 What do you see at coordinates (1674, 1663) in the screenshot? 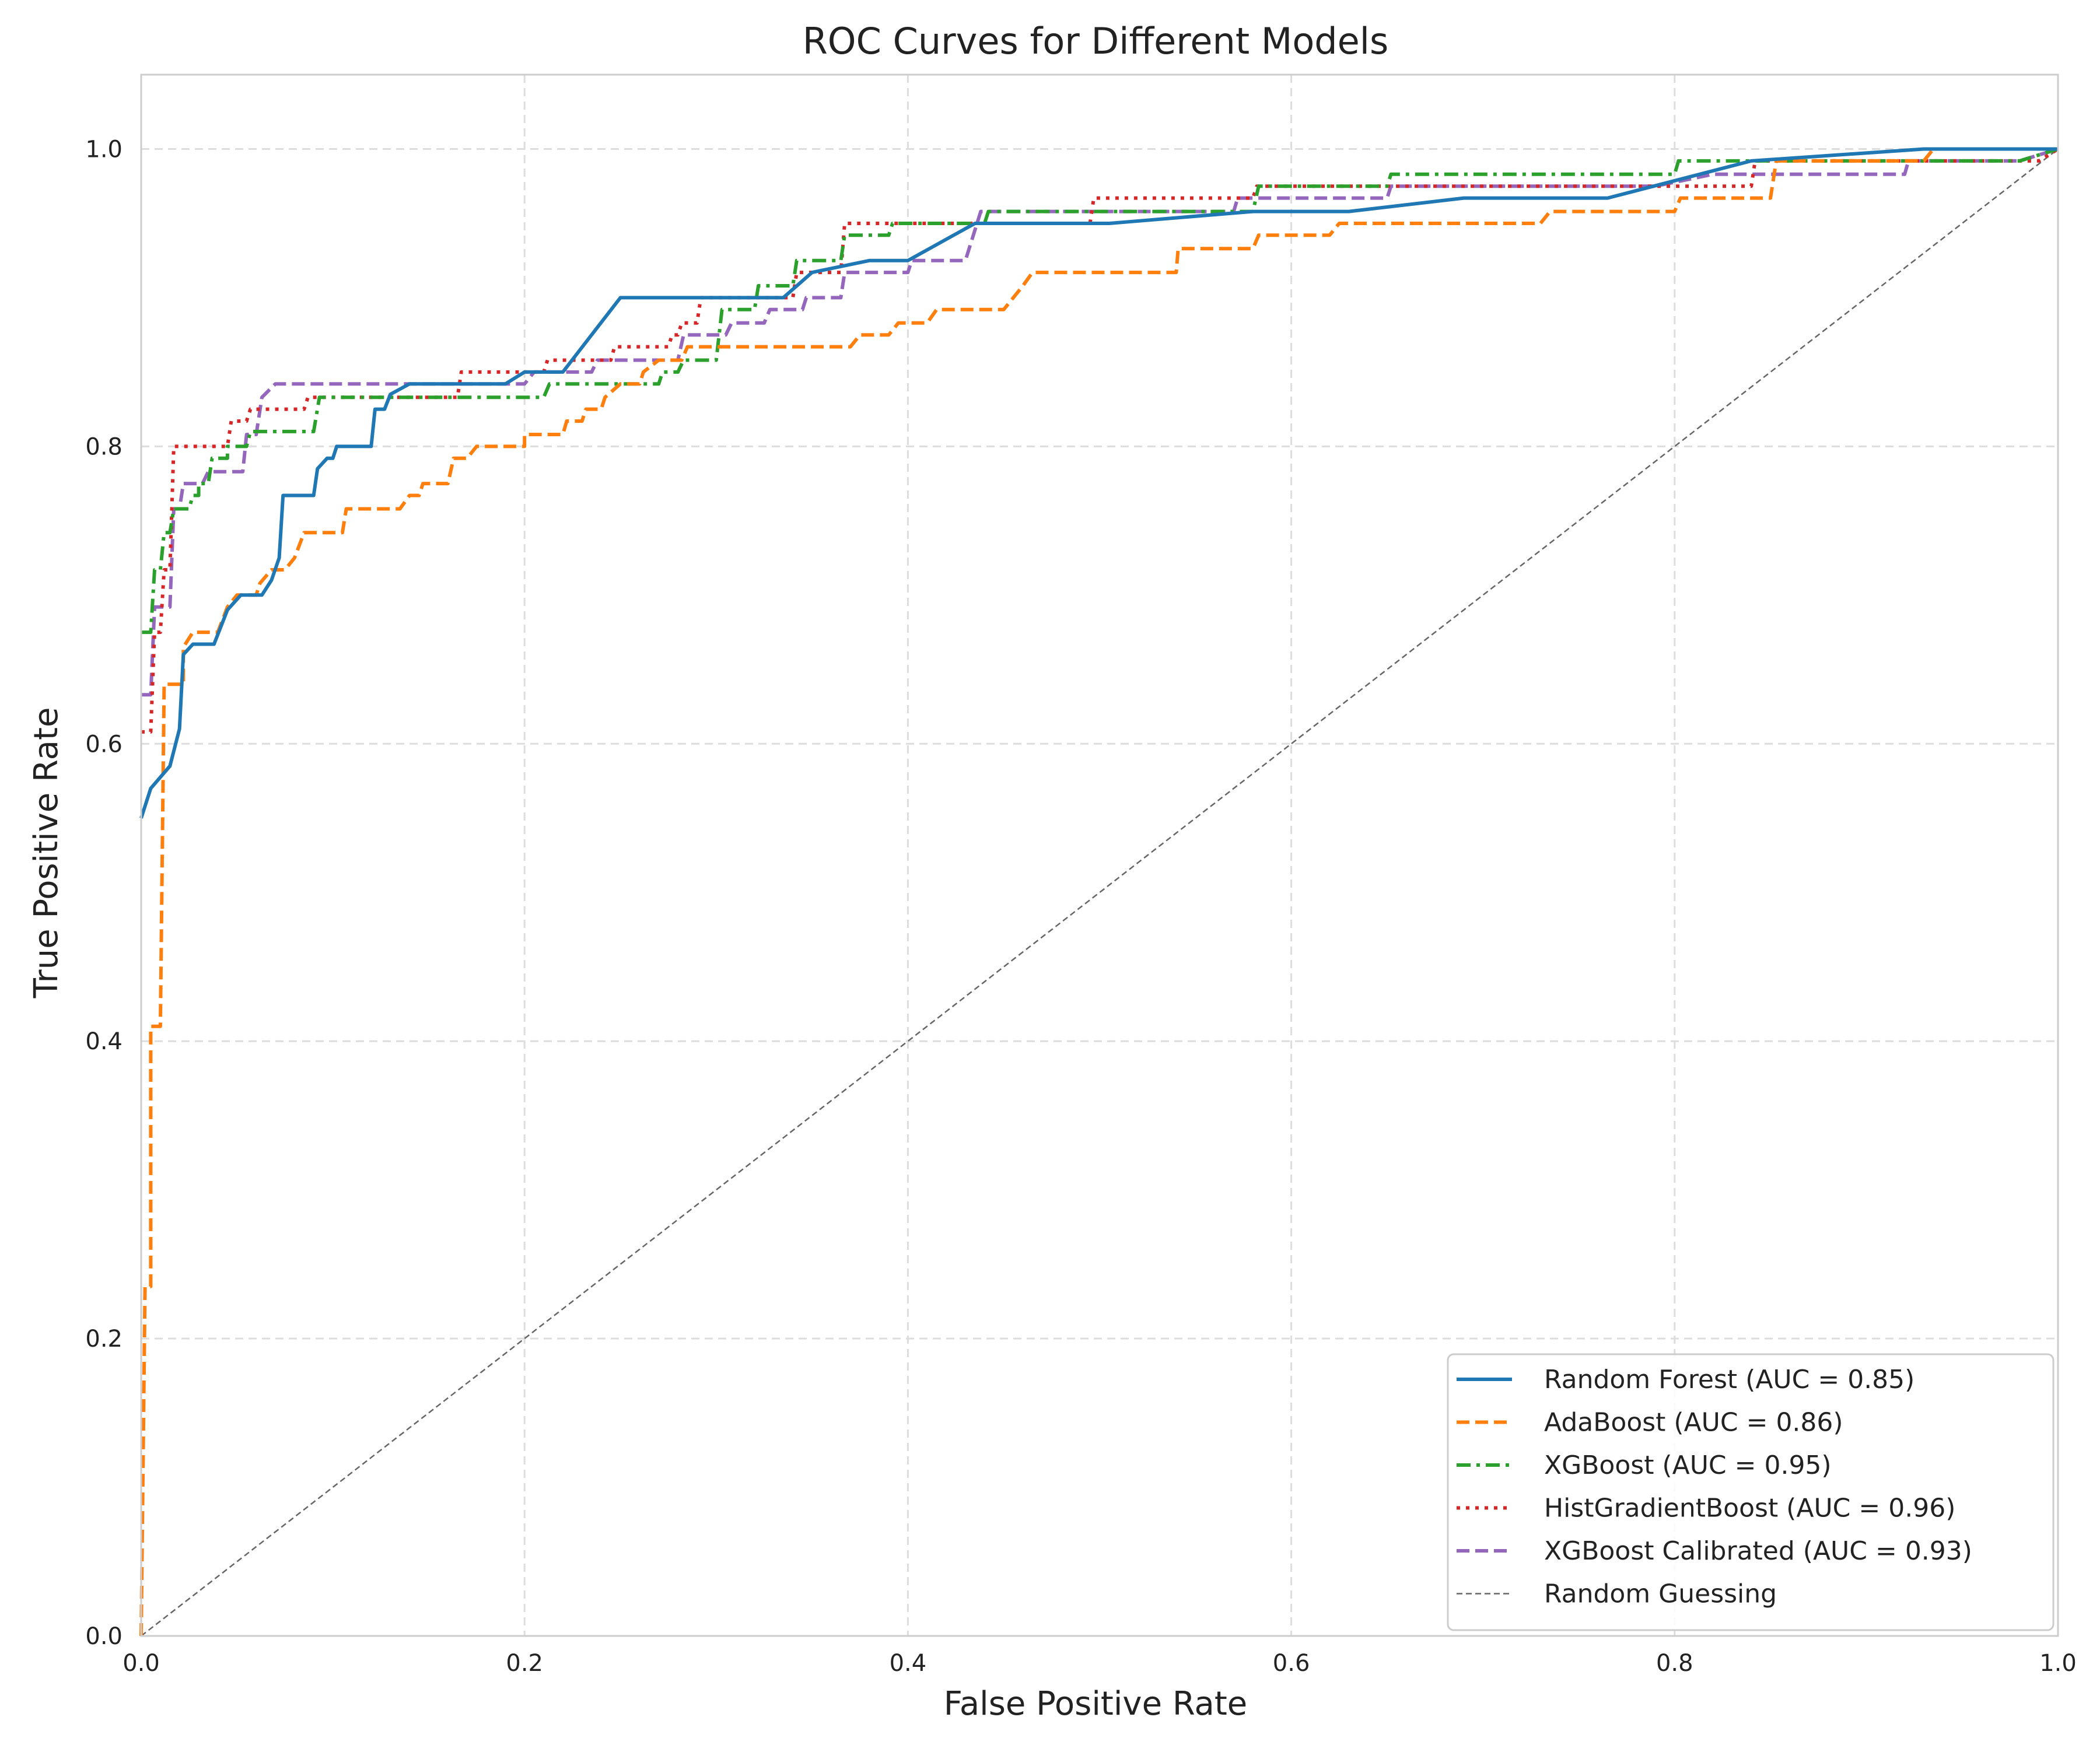
I see `x-tick-label: 0.8` at bounding box center [1674, 1663].